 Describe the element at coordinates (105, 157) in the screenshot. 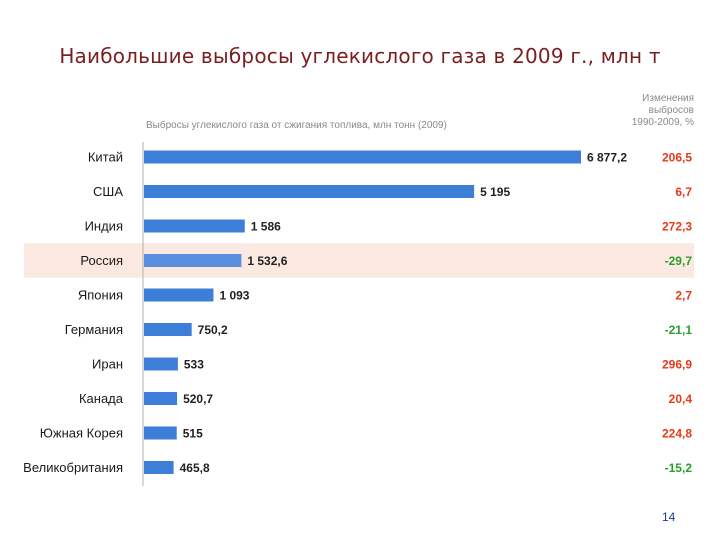

I see `category-label: Китай` at that location.